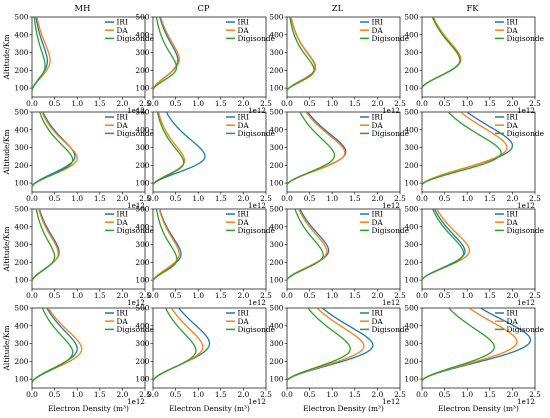  I want to click on column-title-cp: CP, so click(203, 8).